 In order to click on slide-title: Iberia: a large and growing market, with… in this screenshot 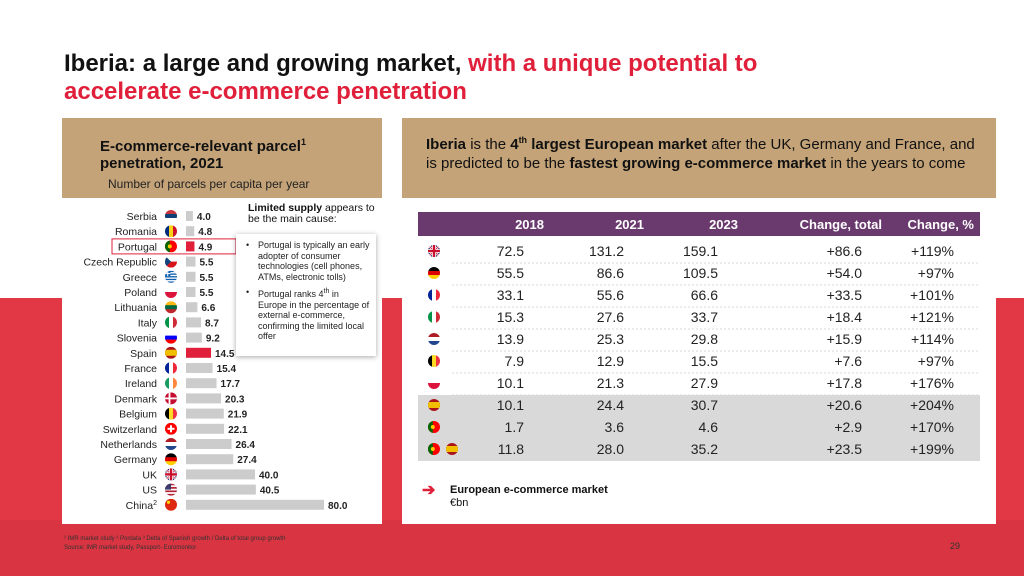, I will do `click(414, 78)`.